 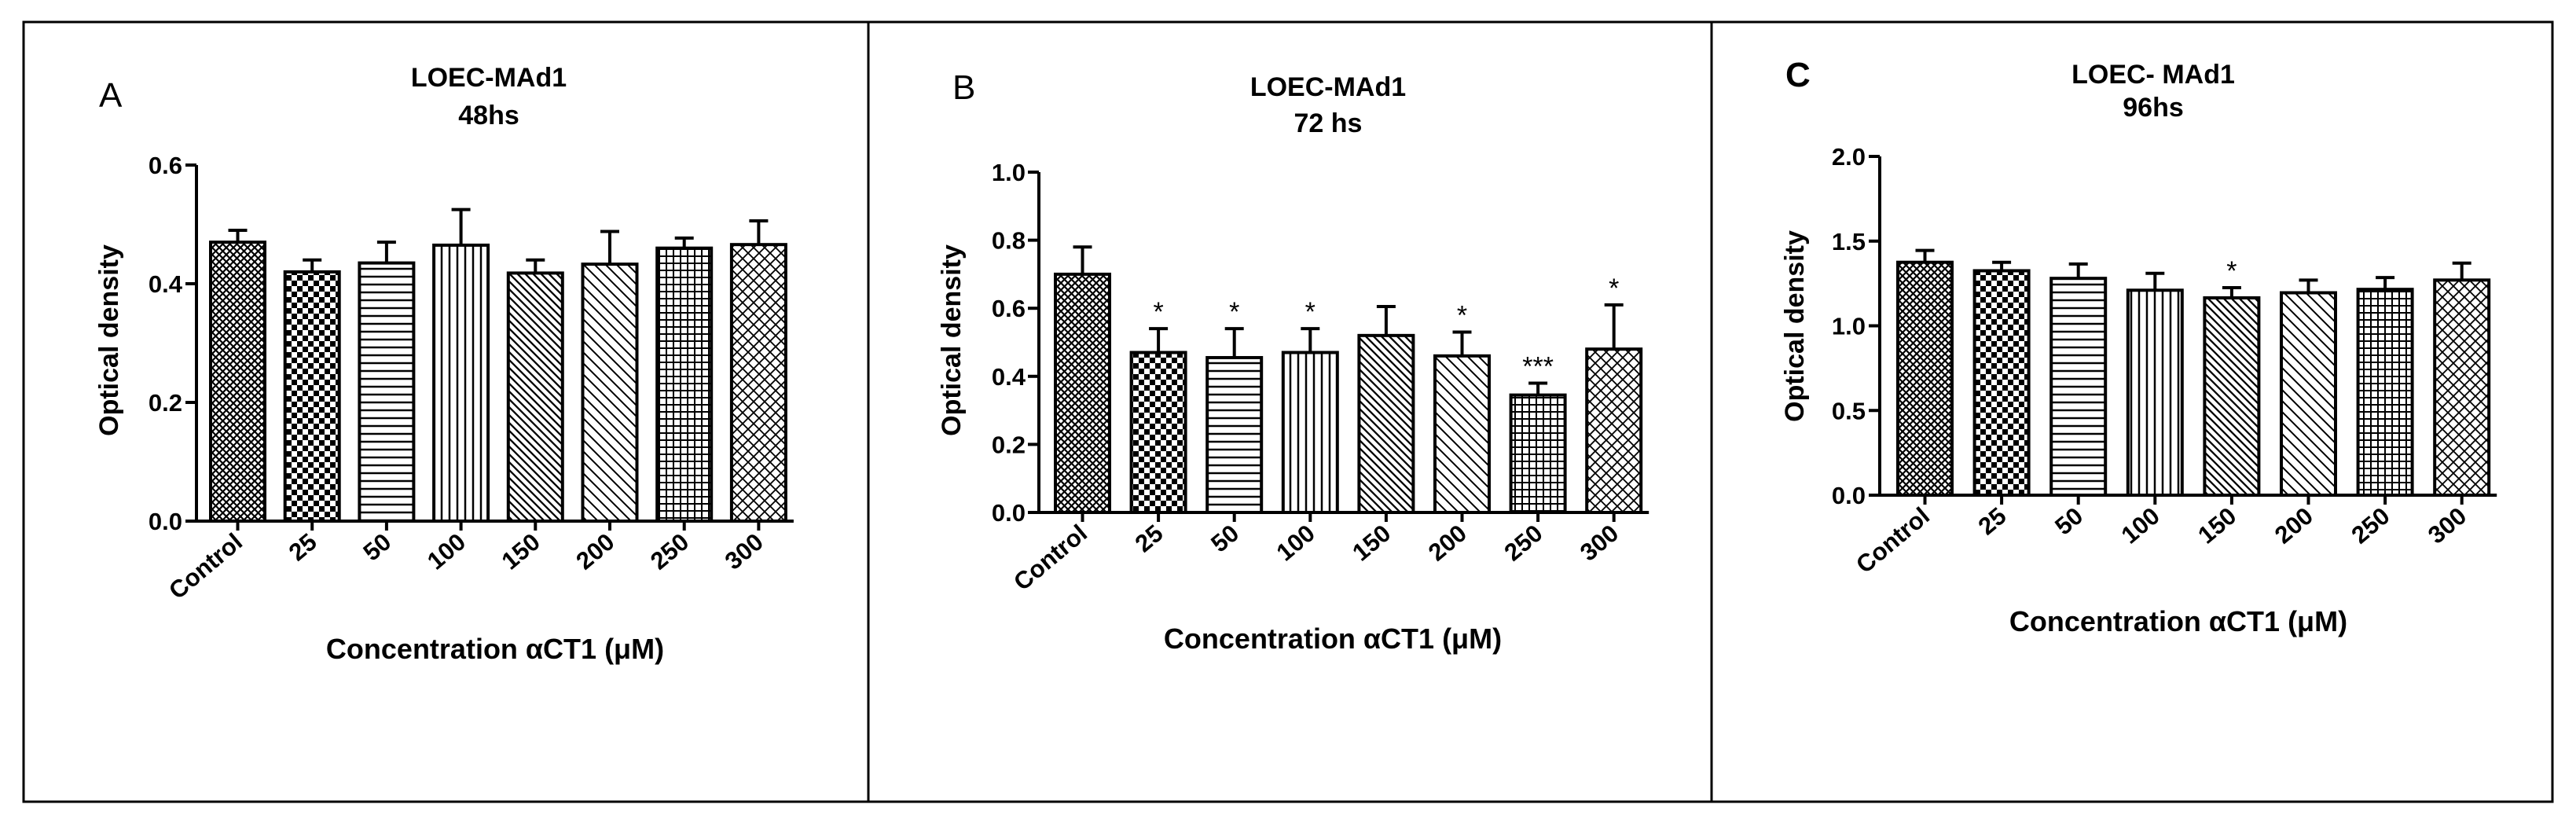 What do you see at coordinates (595, 551) in the screenshot?
I see `panel-a-x-tick-label-5: 200` at bounding box center [595, 551].